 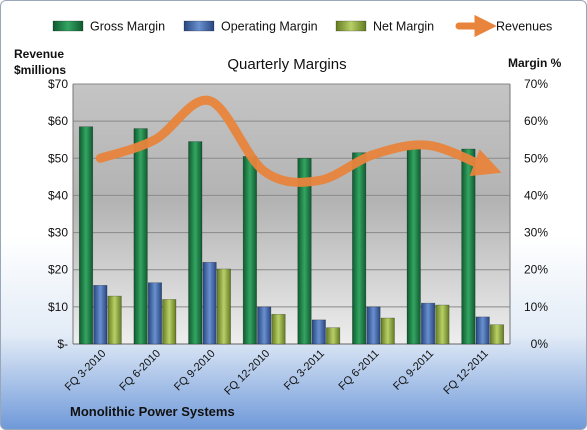 What do you see at coordinates (58, 214) in the screenshot?
I see `left-tick-labels: $- $10 $20 $30 $40 $50 $60 $70` at bounding box center [58, 214].